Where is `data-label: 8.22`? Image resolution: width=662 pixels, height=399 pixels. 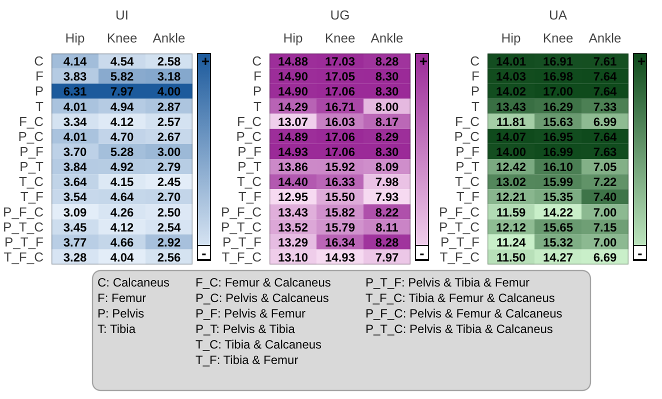
data-label: 8.22 is located at coordinates (387, 212).